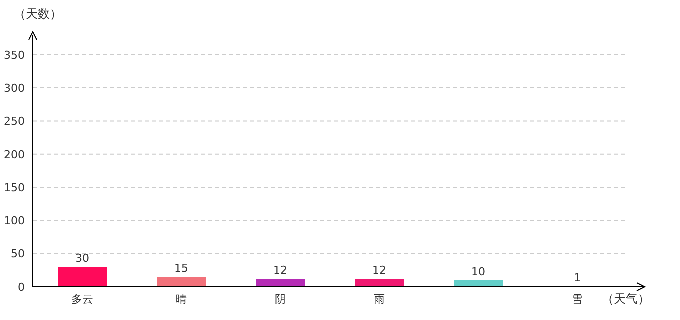  I want to click on y-tick-label: 350, so click(14, 55).